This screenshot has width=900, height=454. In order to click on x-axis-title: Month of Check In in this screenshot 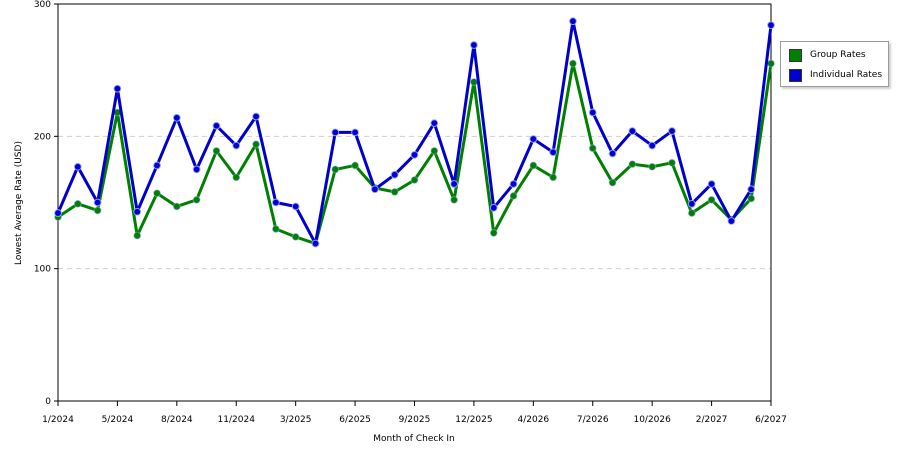, I will do `click(414, 439)`.